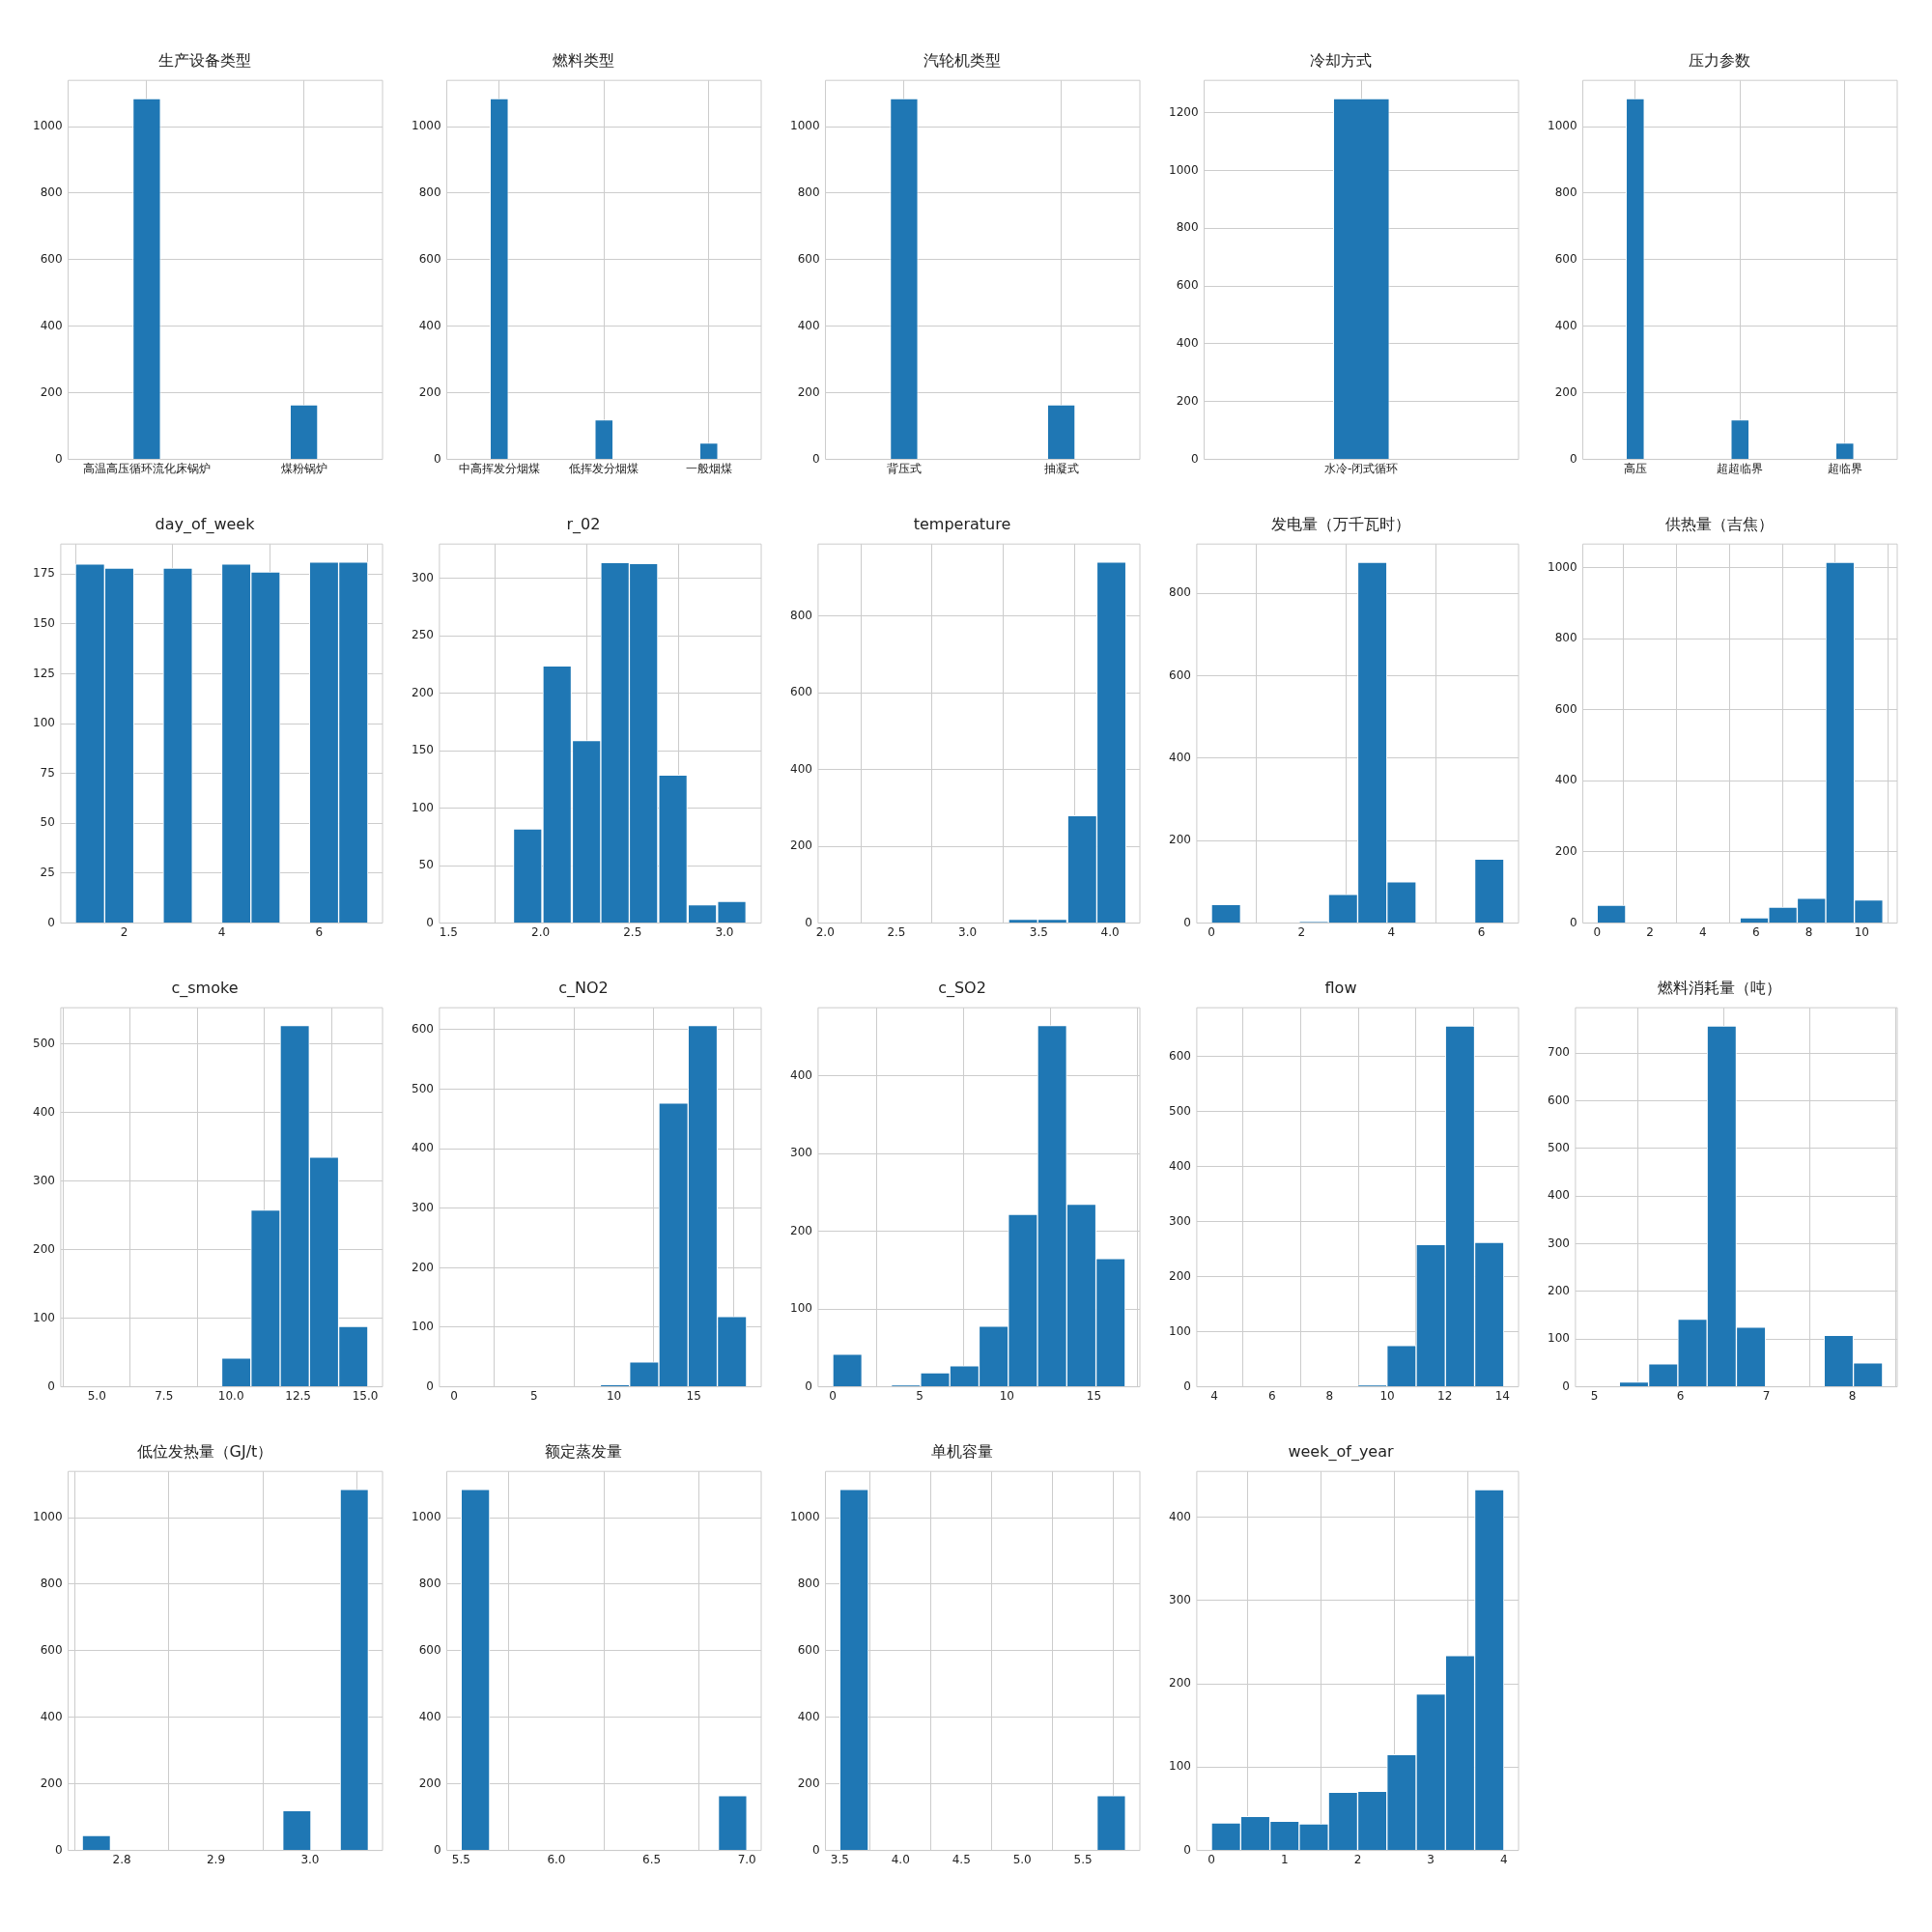 This screenshot has width=1932, height=1932. Describe the element at coordinates (604, 468) in the screenshot. I see `x-tick-label: 低挥发分烟煤` at that location.